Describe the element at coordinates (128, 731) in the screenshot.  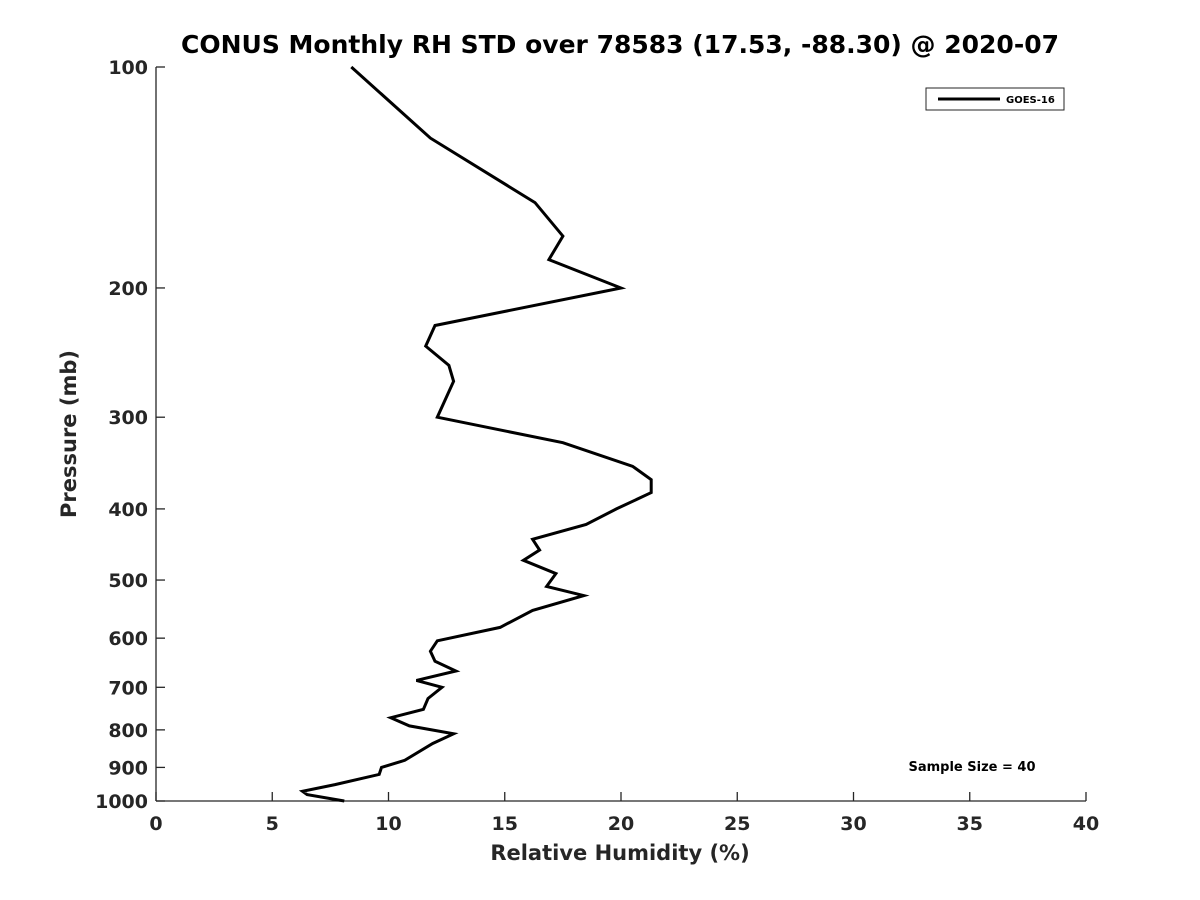
I see `y-tick-label: 800` at that location.